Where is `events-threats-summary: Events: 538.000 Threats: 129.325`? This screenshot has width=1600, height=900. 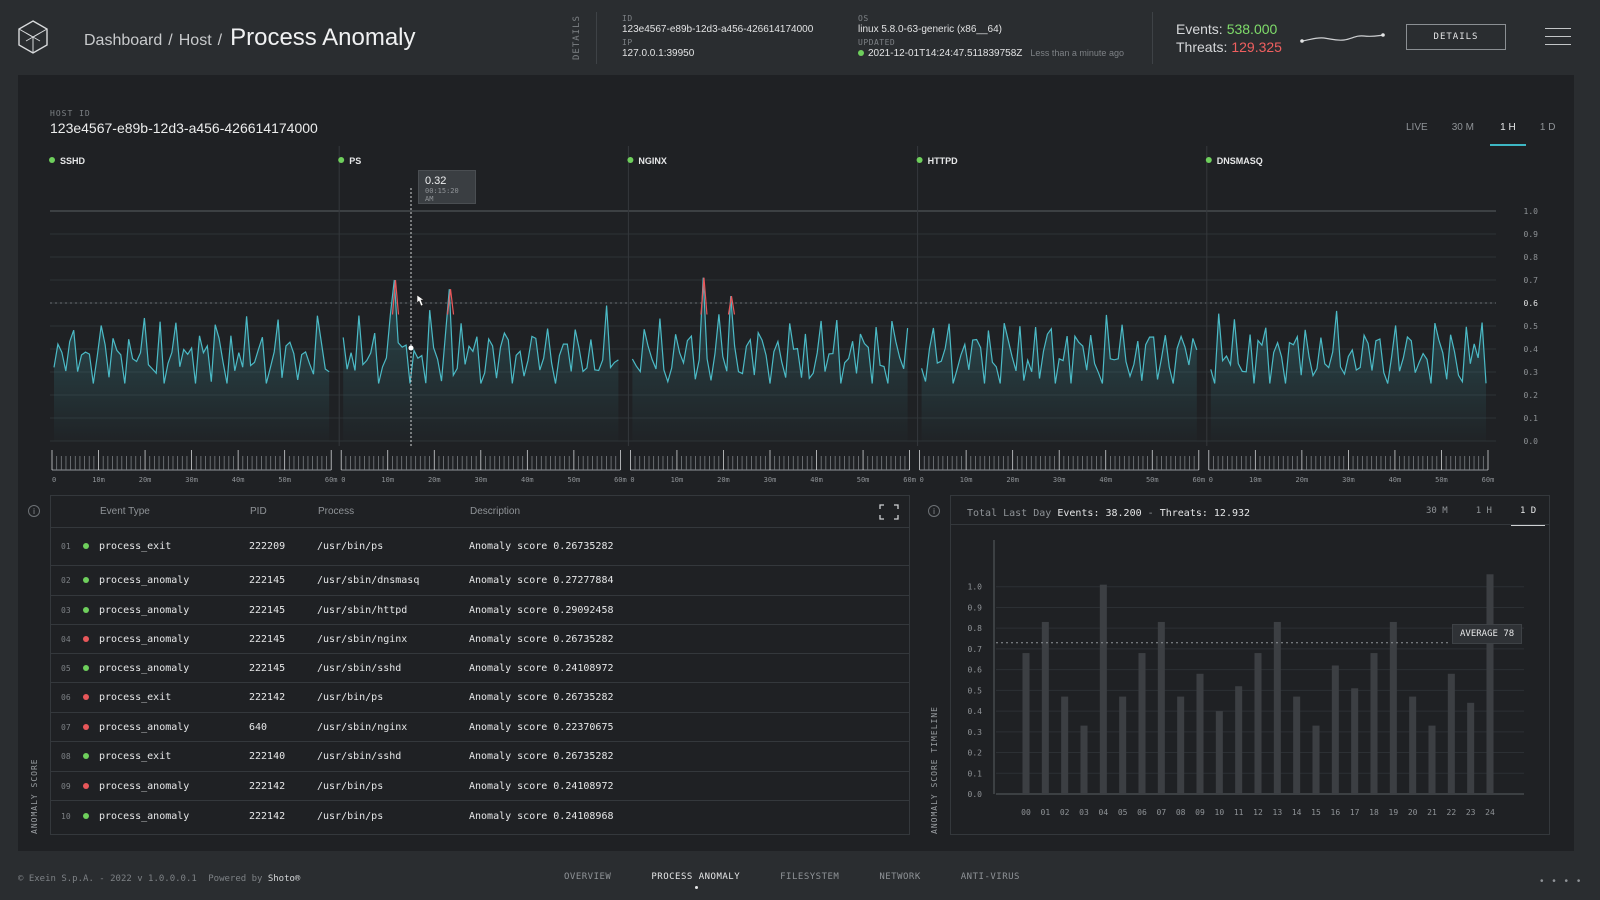 events-threats-summary: Events: 538.000 Threats: 129.325 is located at coordinates (1229, 38).